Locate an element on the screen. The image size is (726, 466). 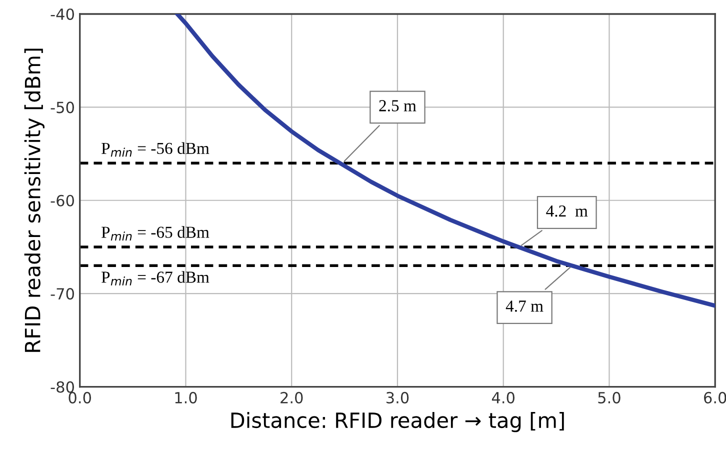
ref-line-label: P$_{min}$ = -65 dBm is located at coordinates (156, 233).